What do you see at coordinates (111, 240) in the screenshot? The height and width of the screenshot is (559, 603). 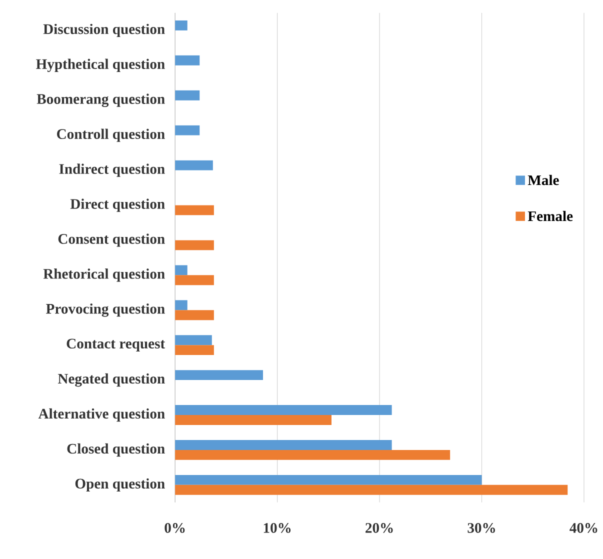 I see `y-tick-label: Consent question` at bounding box center [111, 240].